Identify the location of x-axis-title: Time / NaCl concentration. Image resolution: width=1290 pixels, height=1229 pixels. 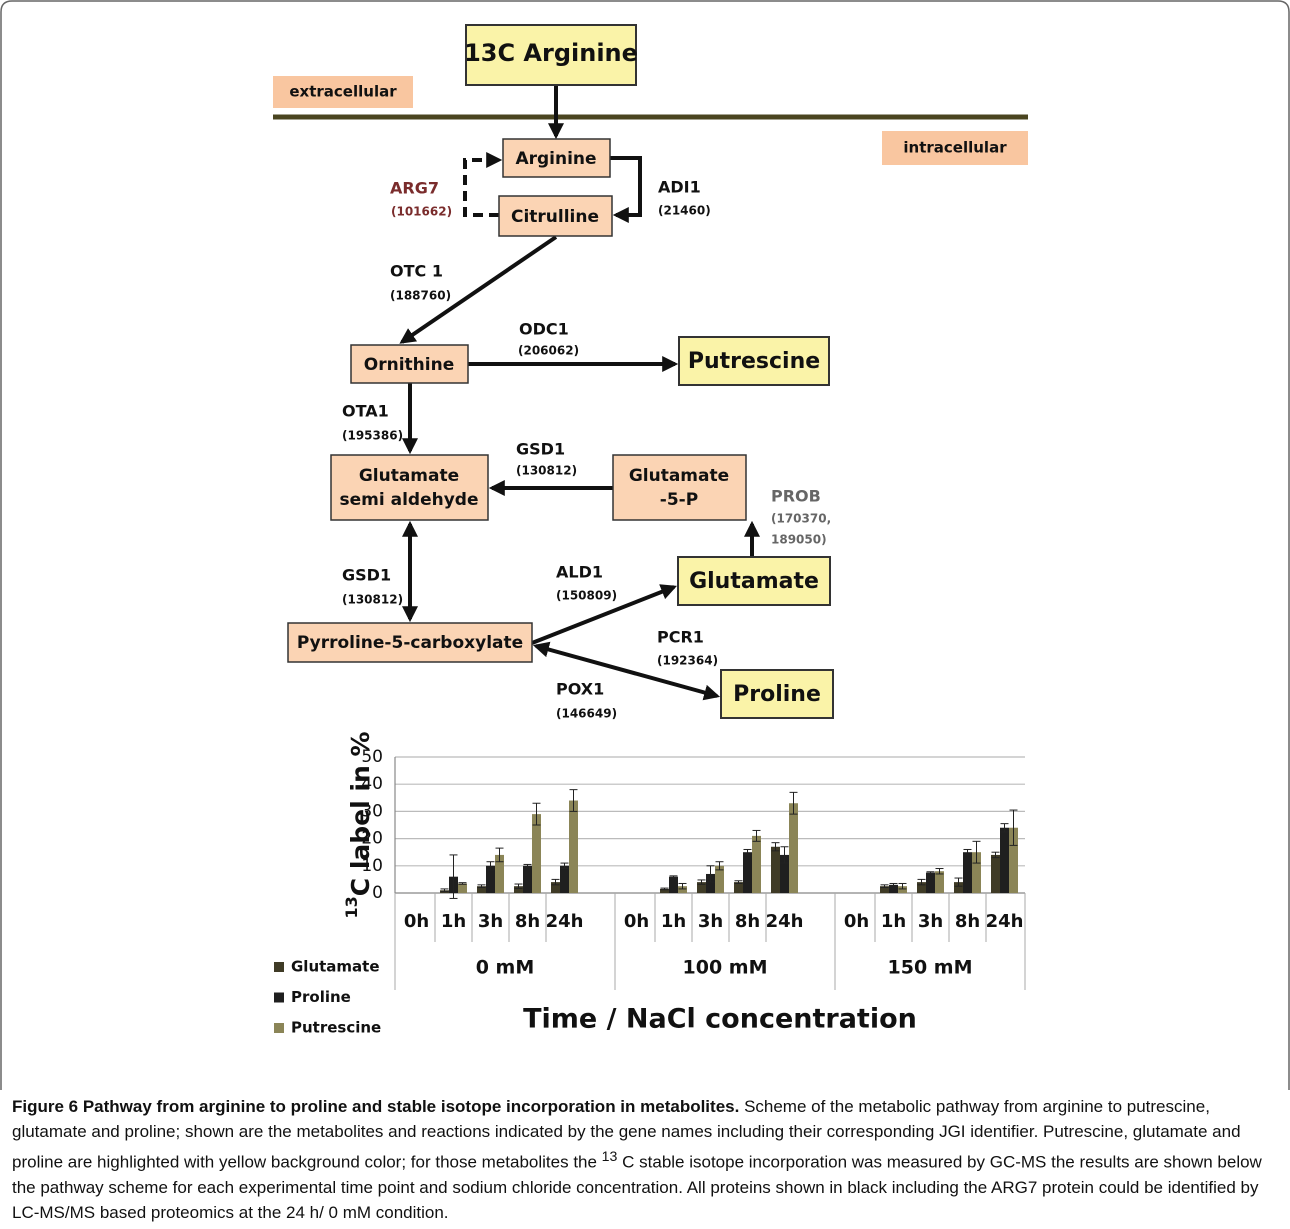
(720, 1019).